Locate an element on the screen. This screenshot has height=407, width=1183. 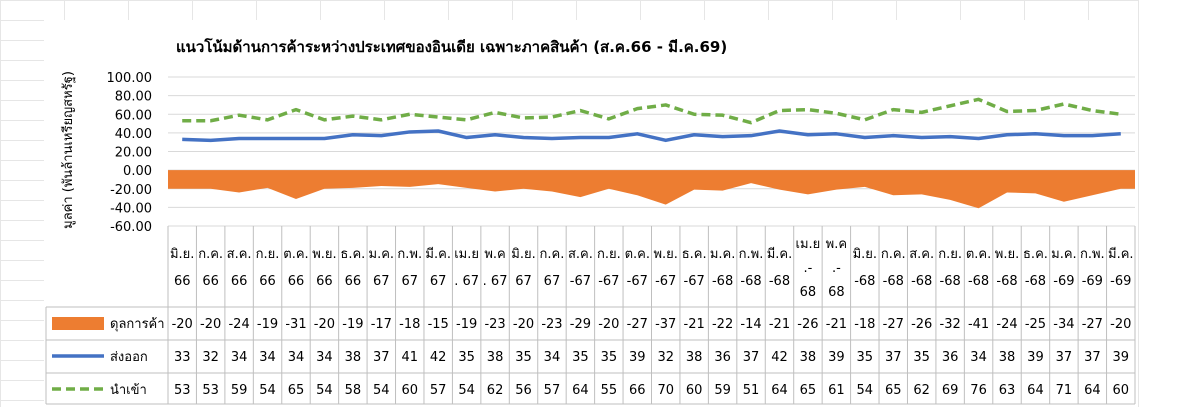
table-value: 54 is located at coordinates (865, 390).